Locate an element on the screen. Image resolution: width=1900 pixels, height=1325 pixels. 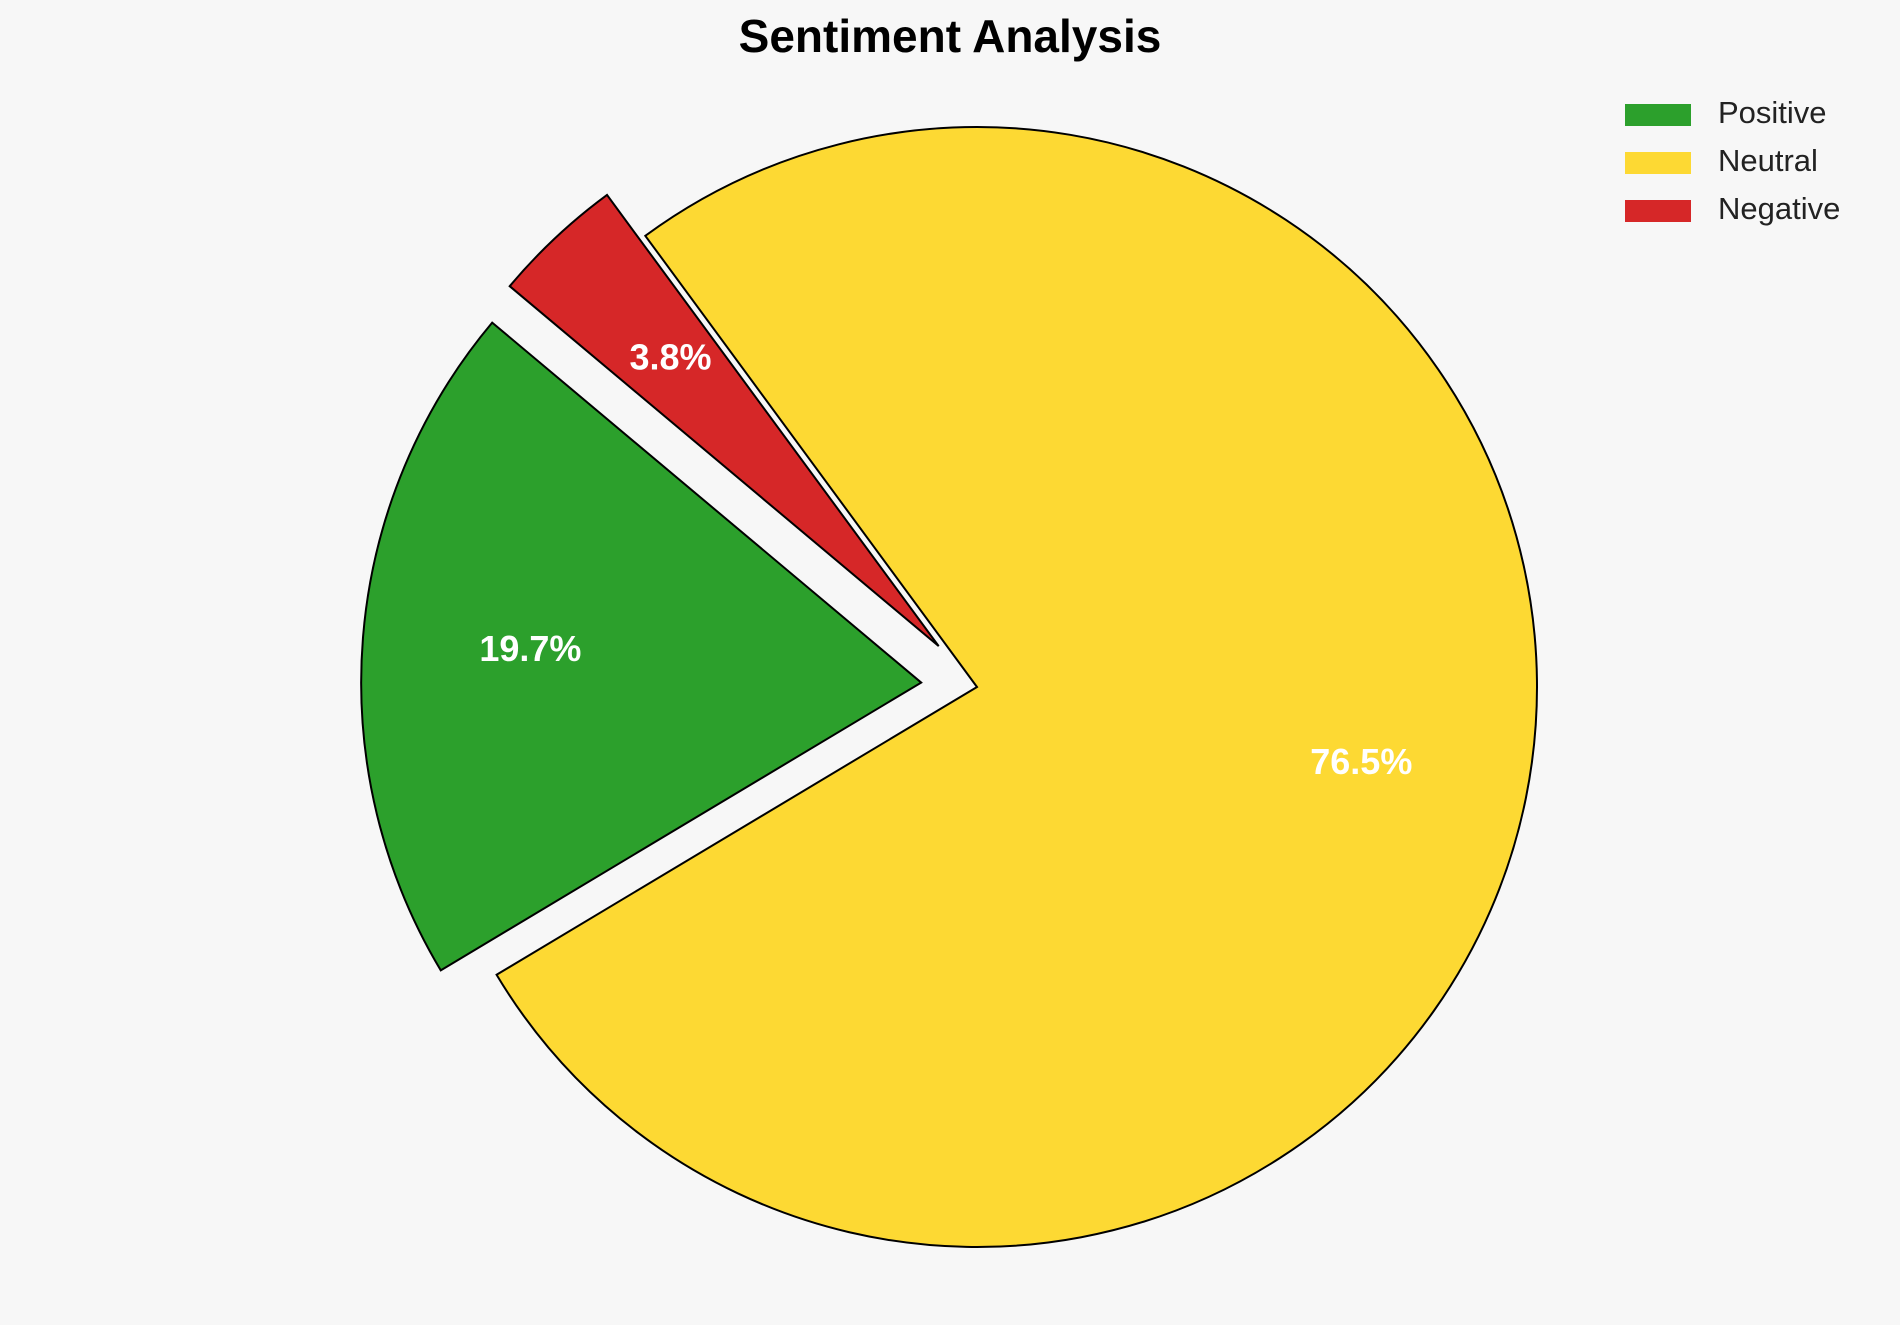
legend-label: Negative is located at coordinates (1779, 208).